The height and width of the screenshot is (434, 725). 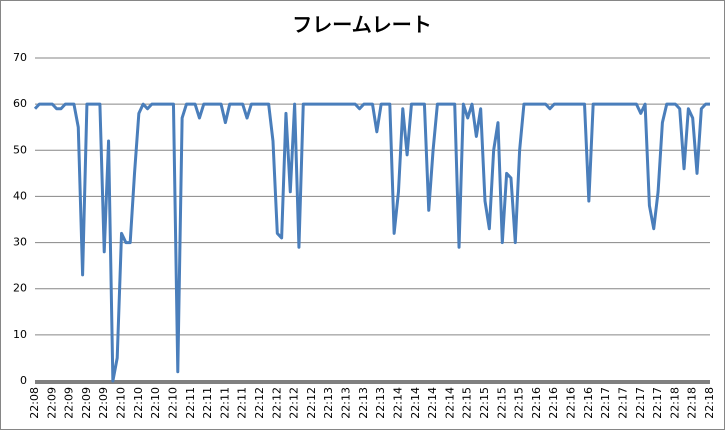 What do you see at coordinates (34, 403) in the screenshot?
I see `x-tick-label: 22:08` at bounding box center [34, 403].